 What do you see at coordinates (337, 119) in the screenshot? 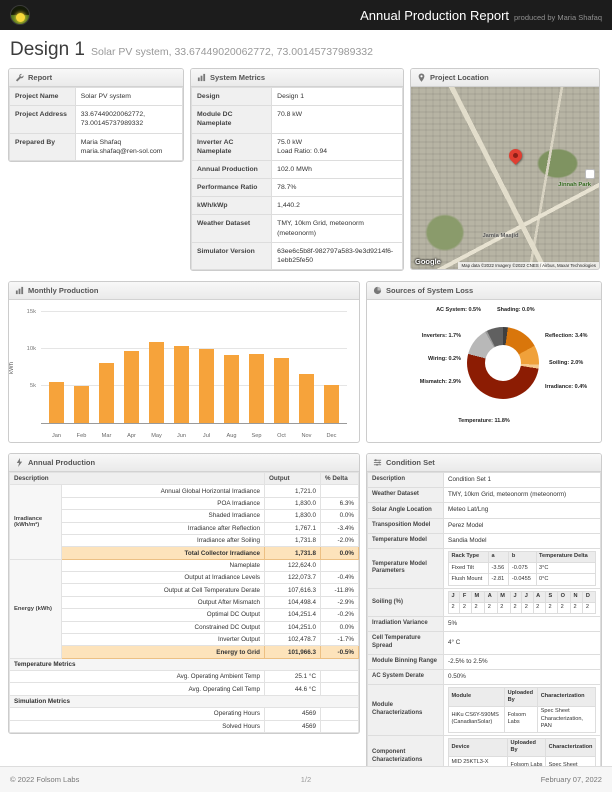
I see `kv-value: 70.8 kW` at bounding box center [337, 119].